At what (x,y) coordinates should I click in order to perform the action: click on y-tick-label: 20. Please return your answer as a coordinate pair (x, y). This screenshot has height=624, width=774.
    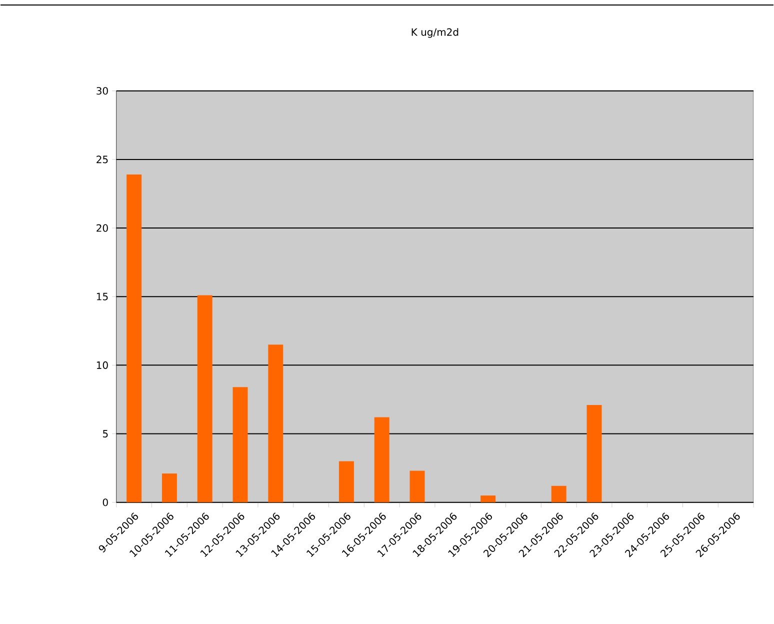
    Looking at the image, I should click on (102, 228).